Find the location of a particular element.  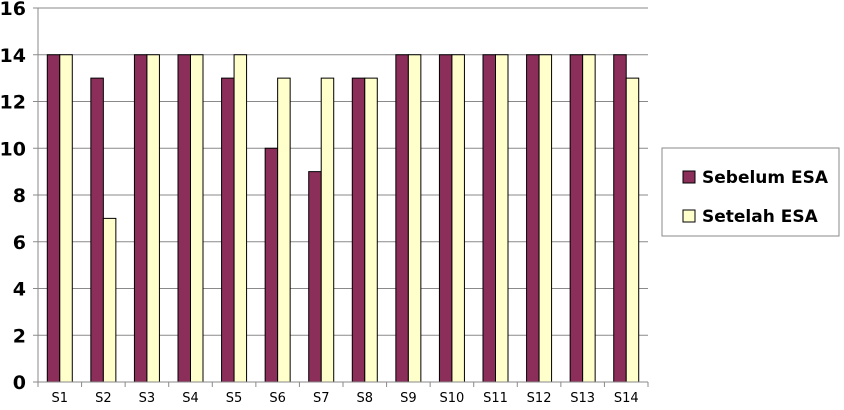

x-tick-label: S5 is located at coordinates (234, 398).